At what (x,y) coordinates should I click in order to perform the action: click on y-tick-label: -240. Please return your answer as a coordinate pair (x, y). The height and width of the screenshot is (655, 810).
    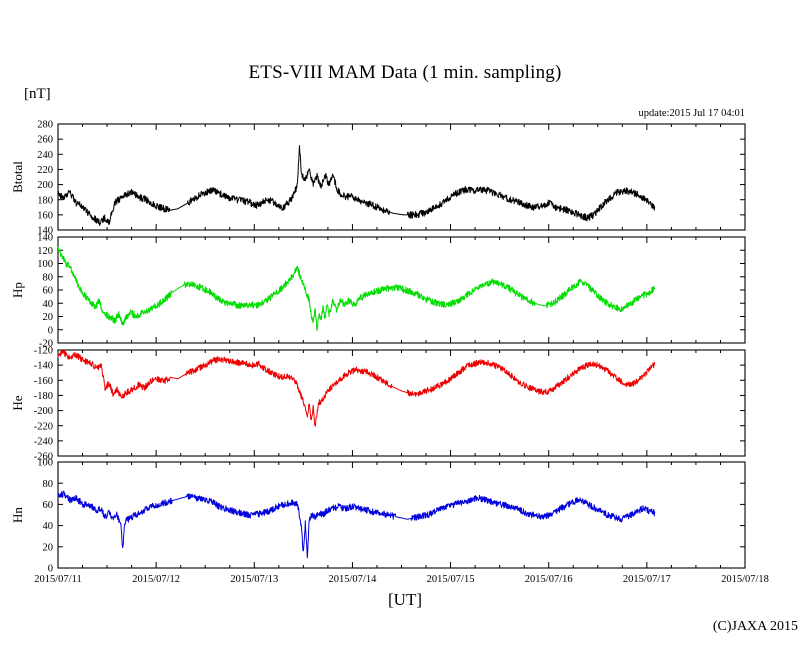
    Looking at the image, I should click on (43, 441).